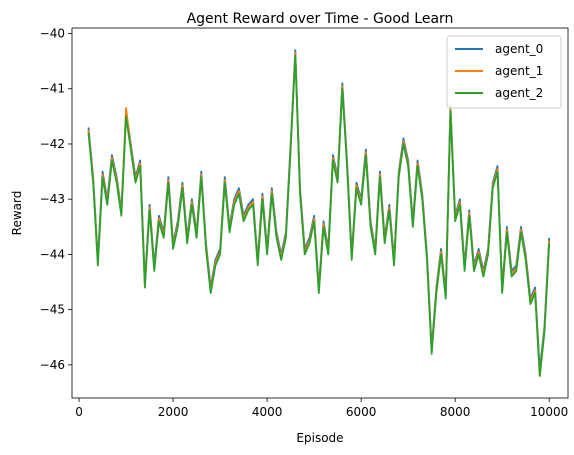  What do you see at coordinates (52, 254) in the screenshot?
I see `y-tick-label: −44` at bounding box center [52, 254].